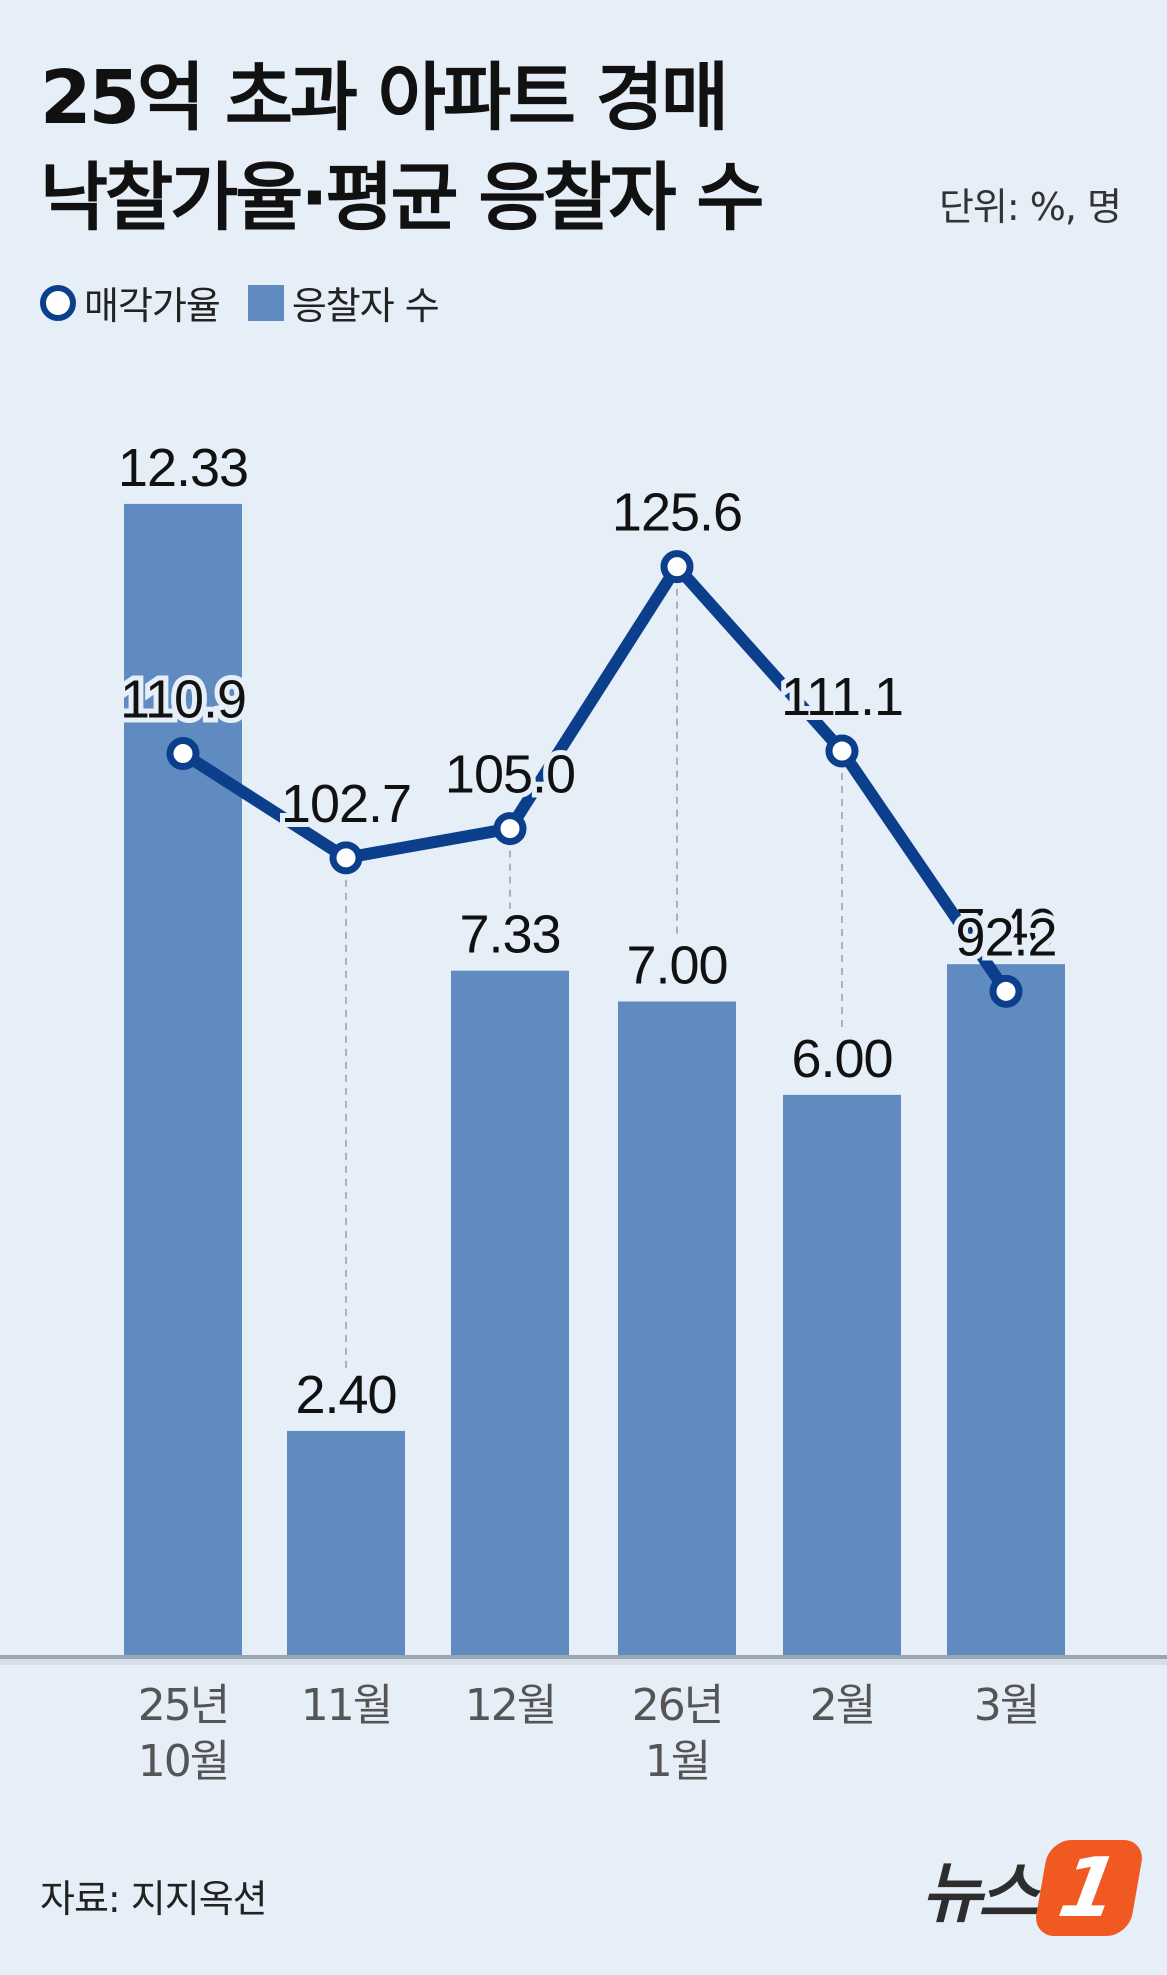 The width and height of the screenshot is (1167, 1975). What do you see at coordinates (402, 148) in the screenshot?
I see `chart-title: 25억 초과 아파트 경매 낙찰가율·평균 응찰자 수` at bounding box center [402, 148].